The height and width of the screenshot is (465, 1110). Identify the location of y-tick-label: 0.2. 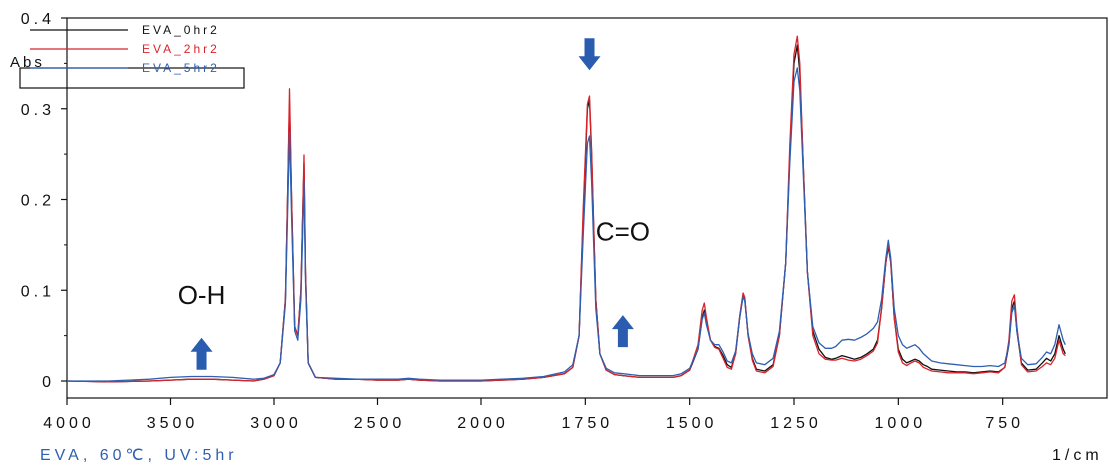
(38, 201).